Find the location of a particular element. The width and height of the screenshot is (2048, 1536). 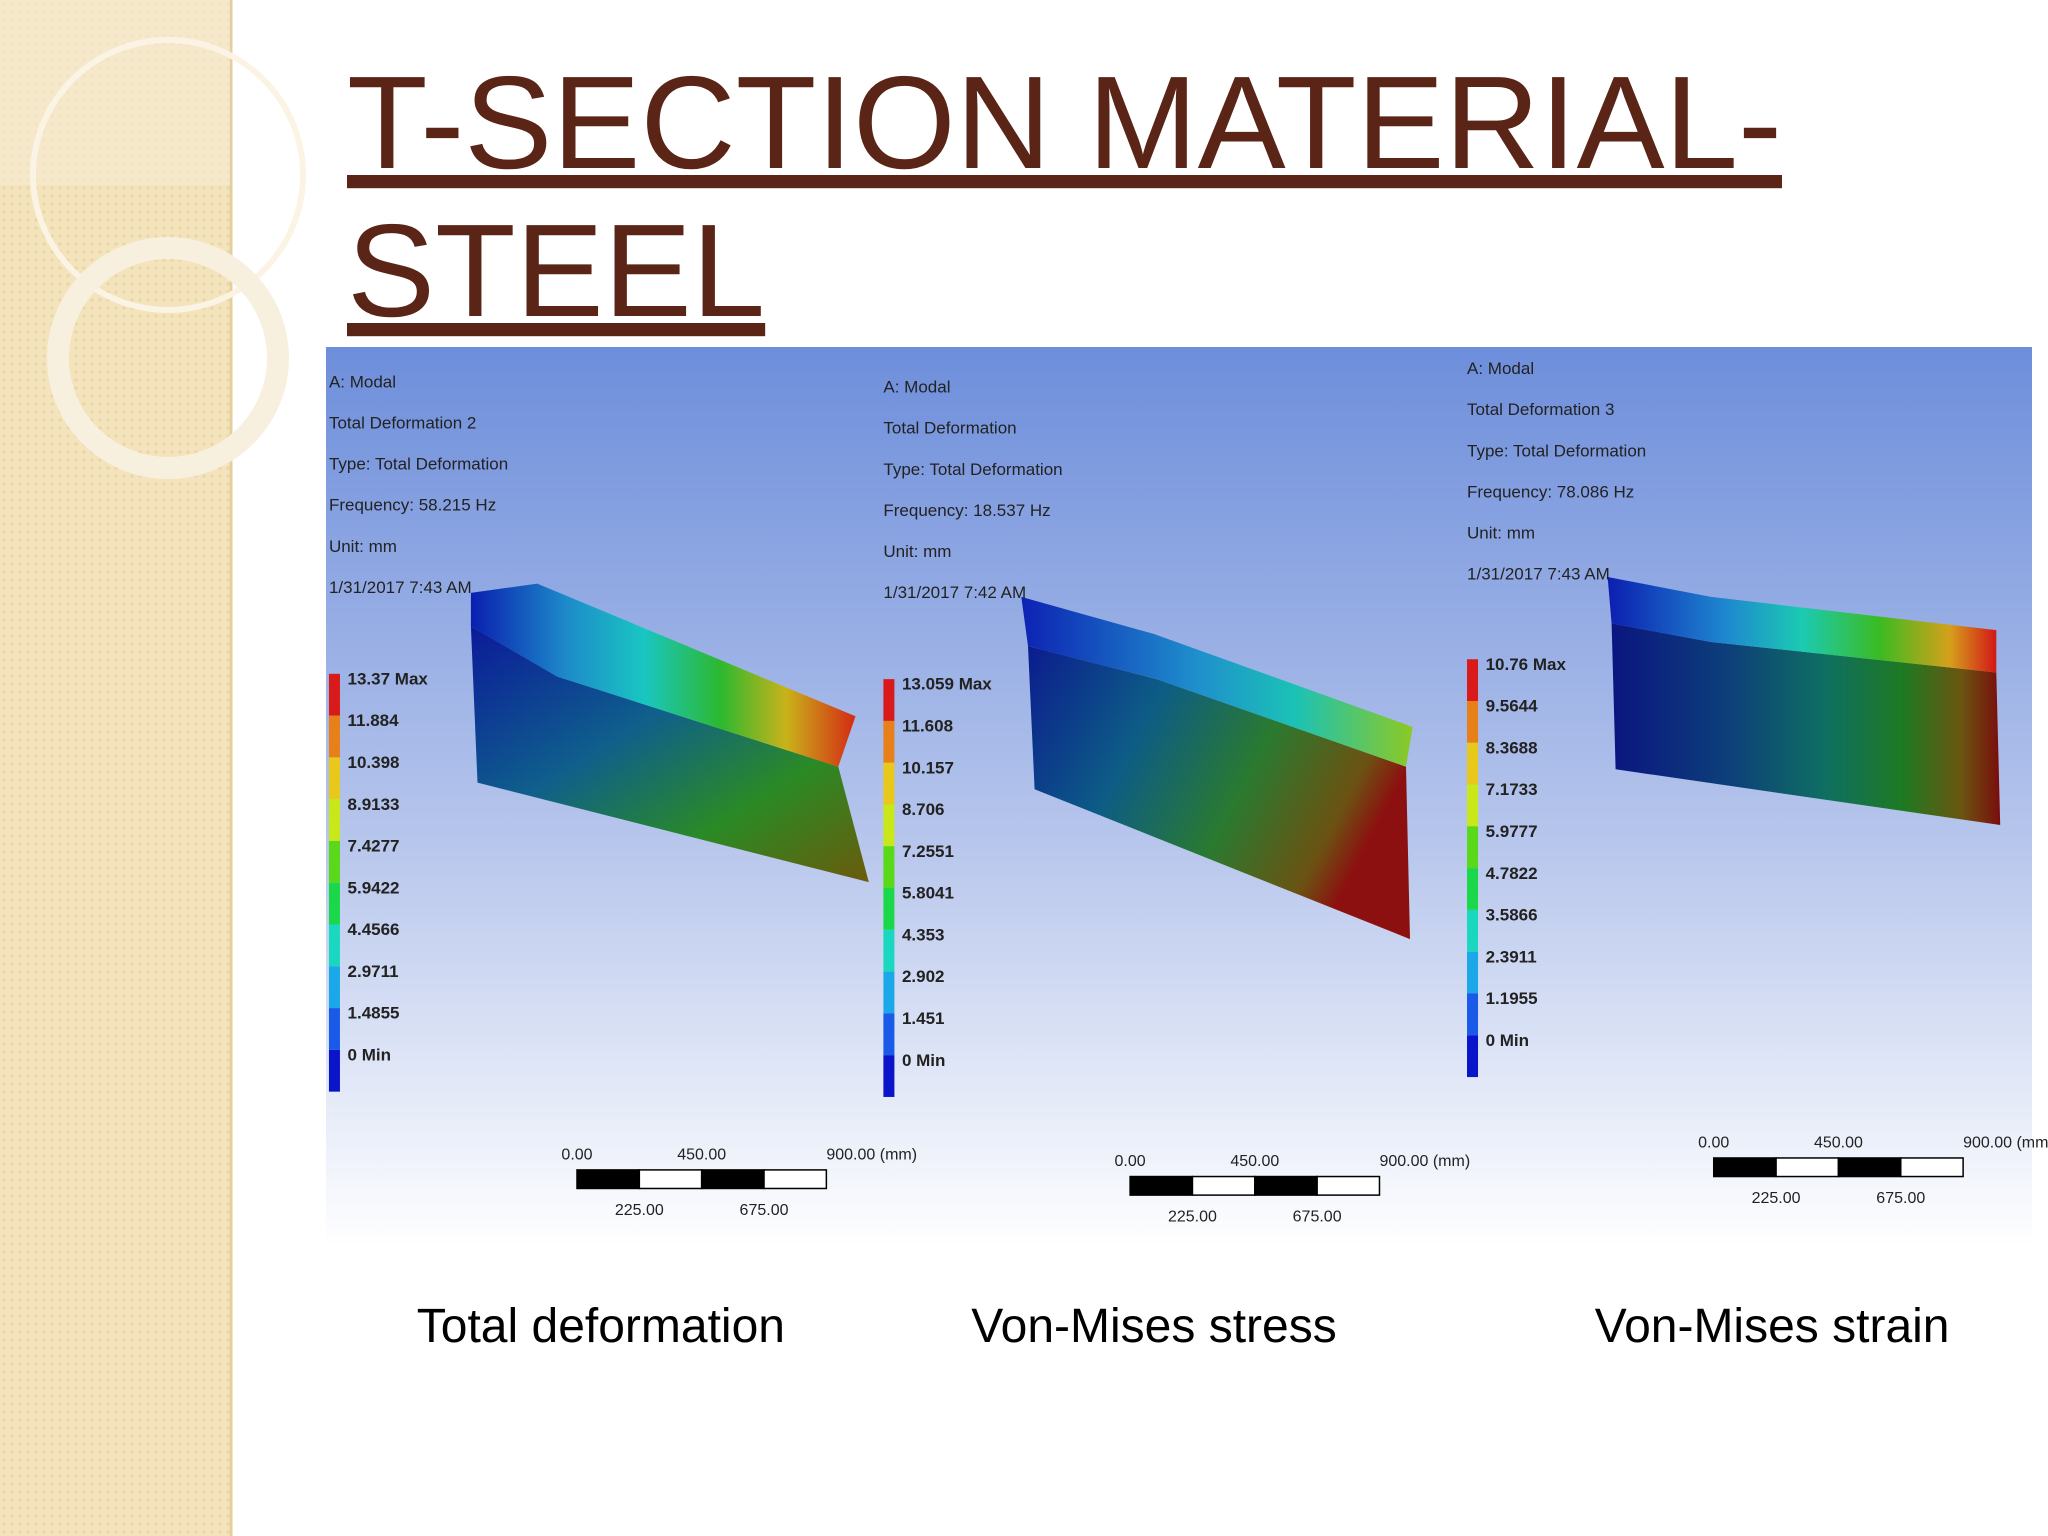

legend-label: 8.3688 is located at coordinates (1512, 747).